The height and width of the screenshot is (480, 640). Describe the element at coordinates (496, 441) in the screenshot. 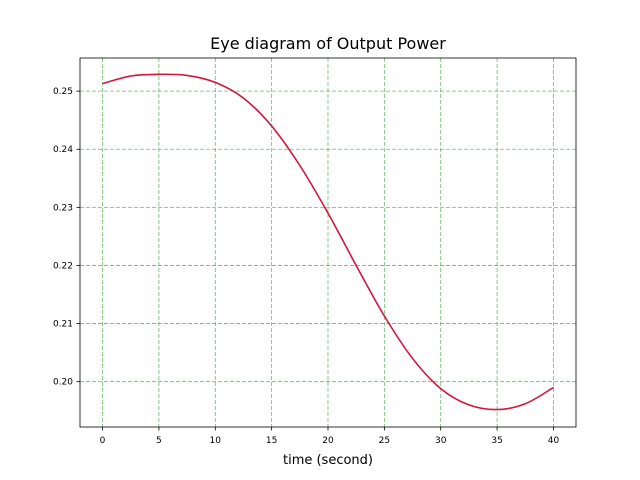

I see `x-tick-label: 35` at that location.